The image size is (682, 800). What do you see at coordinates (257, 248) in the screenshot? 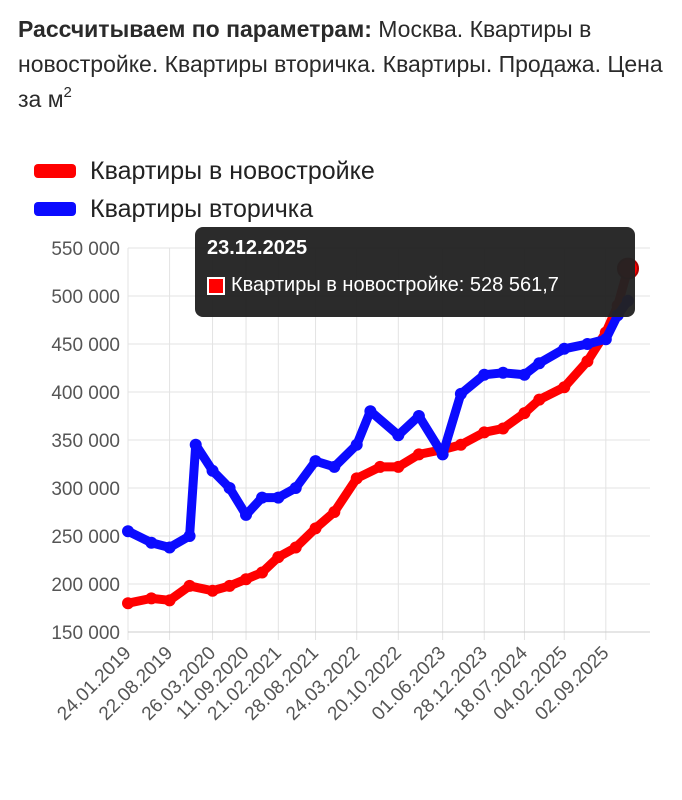
I see `tooltip-date: 23.12.2025` at bounding box center [257, 248].